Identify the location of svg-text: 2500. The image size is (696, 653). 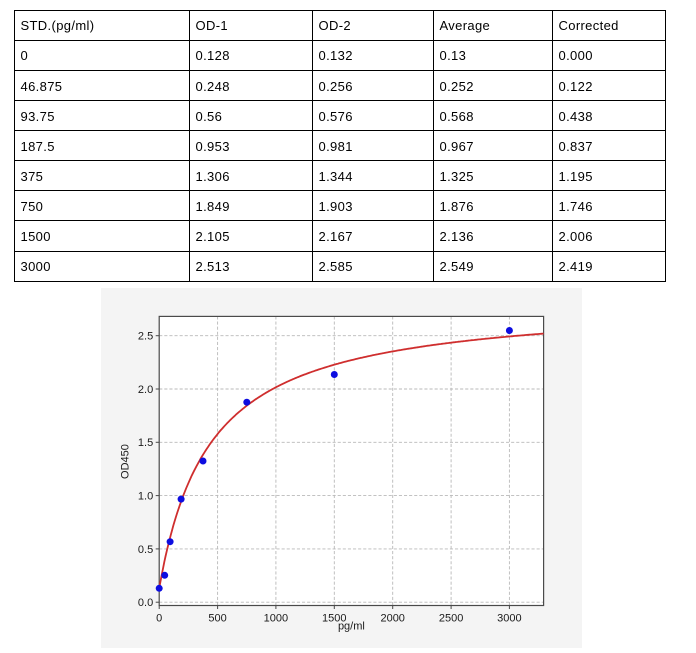
(451, 619).